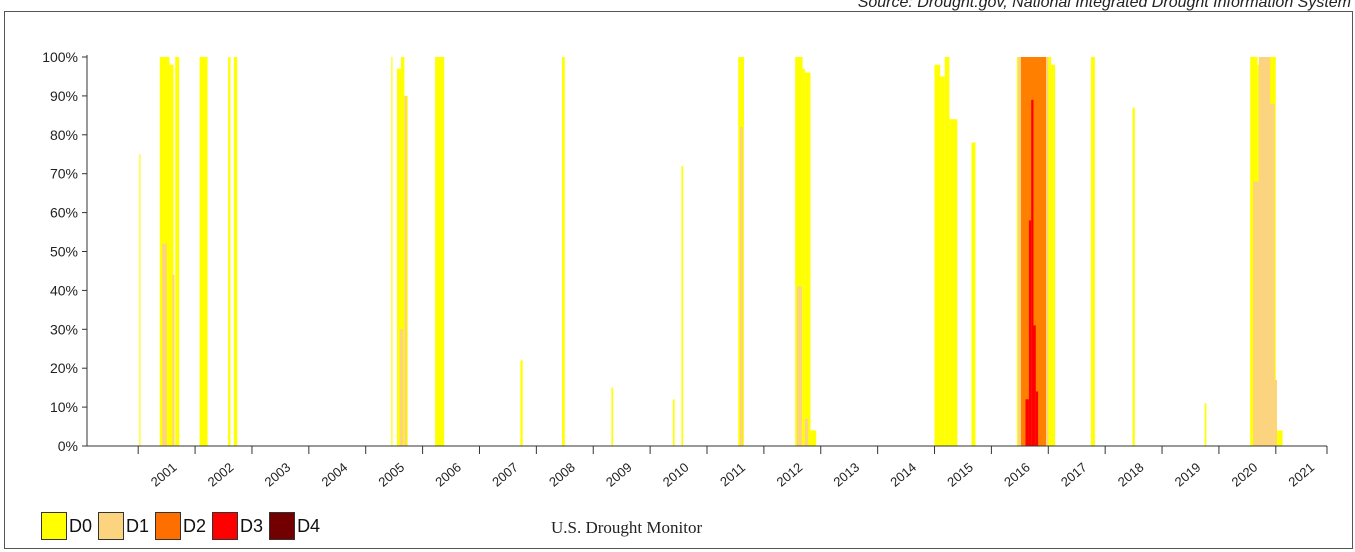 Image resolution: width=1355 pixels, height=552 pixels. I want to click on legend-item-d4: D4, so click(294, 526).